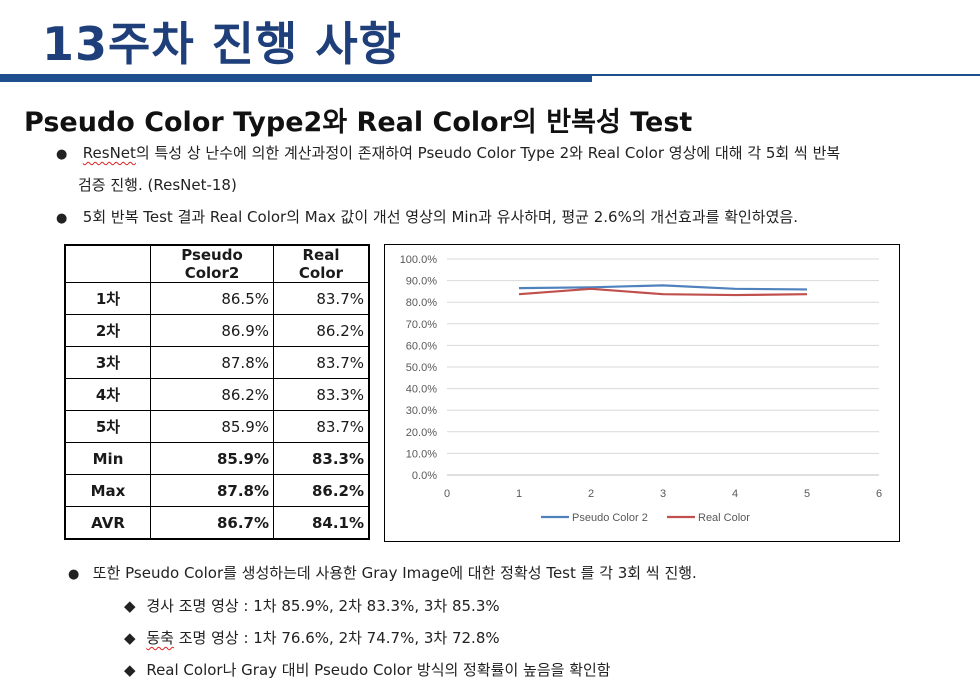  What do you see at coordinates (421, 303) in the screenshot?
I see `y-tick-label: 80.0%` at bounding box center [421, 303].